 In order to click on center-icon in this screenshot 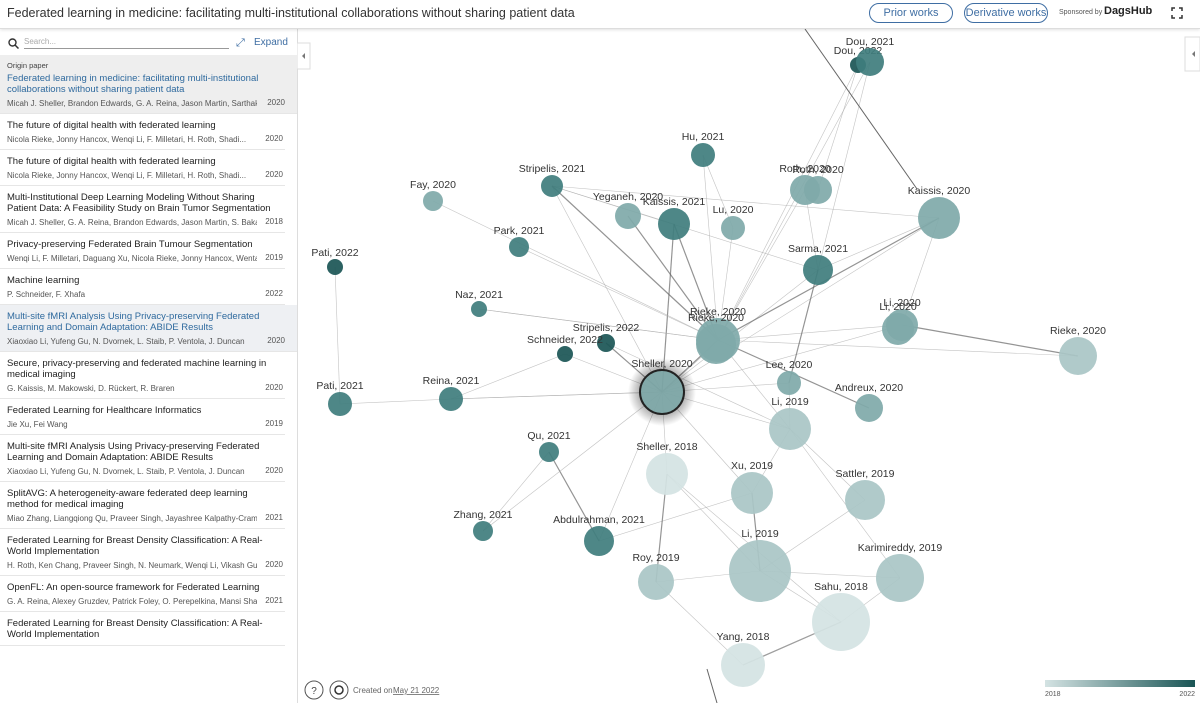, I will do `click(339, 690)`.